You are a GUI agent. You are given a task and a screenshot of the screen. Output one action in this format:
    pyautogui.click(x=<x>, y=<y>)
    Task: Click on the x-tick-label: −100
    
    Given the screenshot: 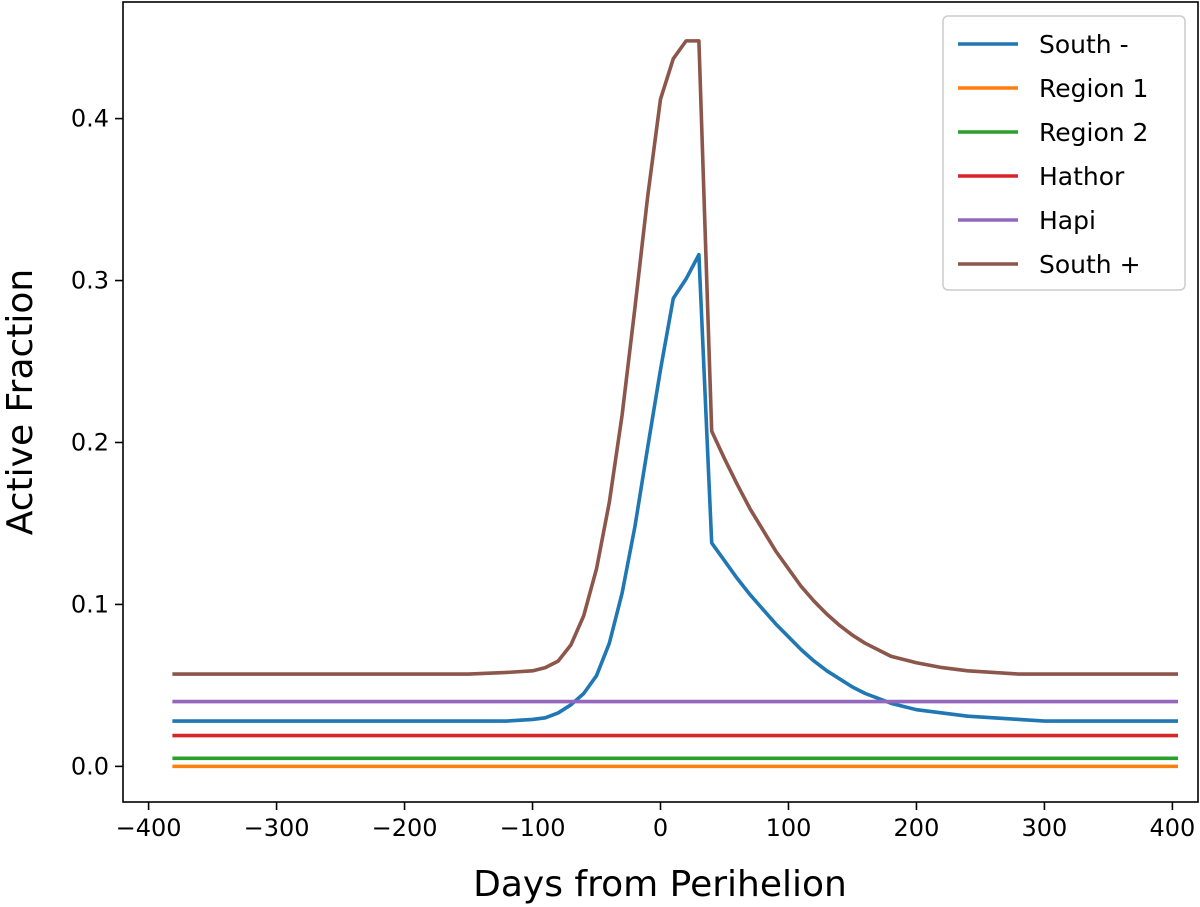 What is the action you would take?
    pyautogui.click(x=533, y=828)
    